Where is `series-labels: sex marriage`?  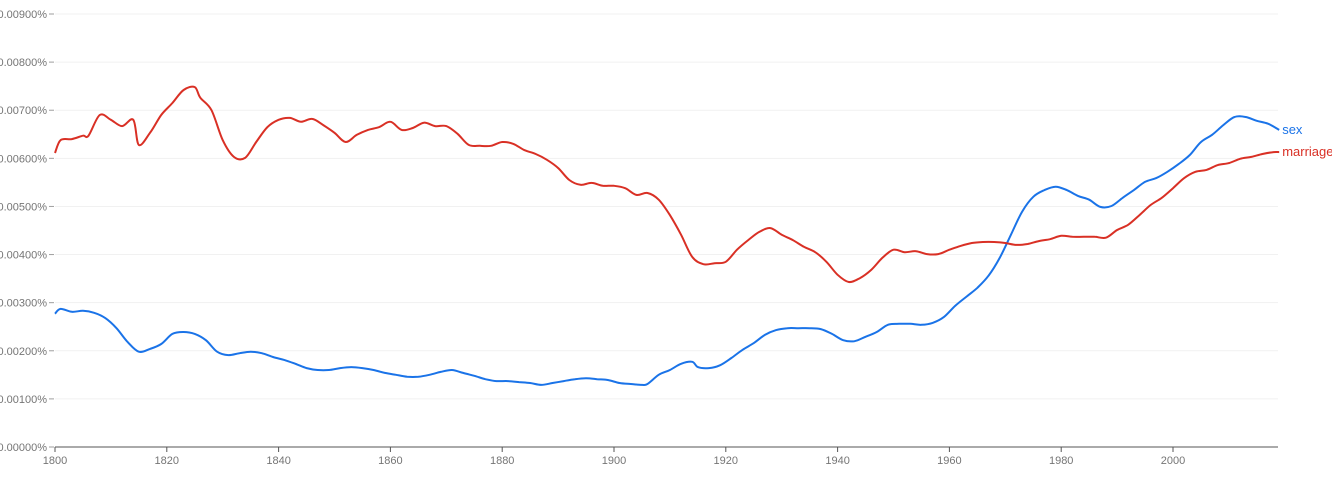
series-labels: sex marriage is located at coordinates (1307, 140).